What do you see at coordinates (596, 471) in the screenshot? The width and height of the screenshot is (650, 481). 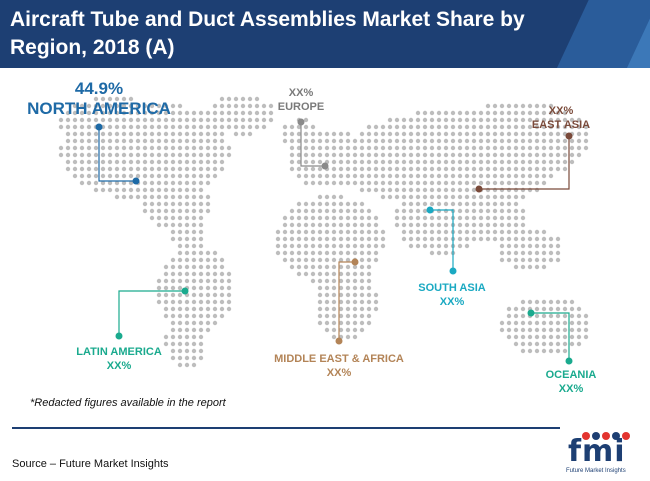 I see `logo-tagline: Future Market Insights` at bounding box center [596, 471].